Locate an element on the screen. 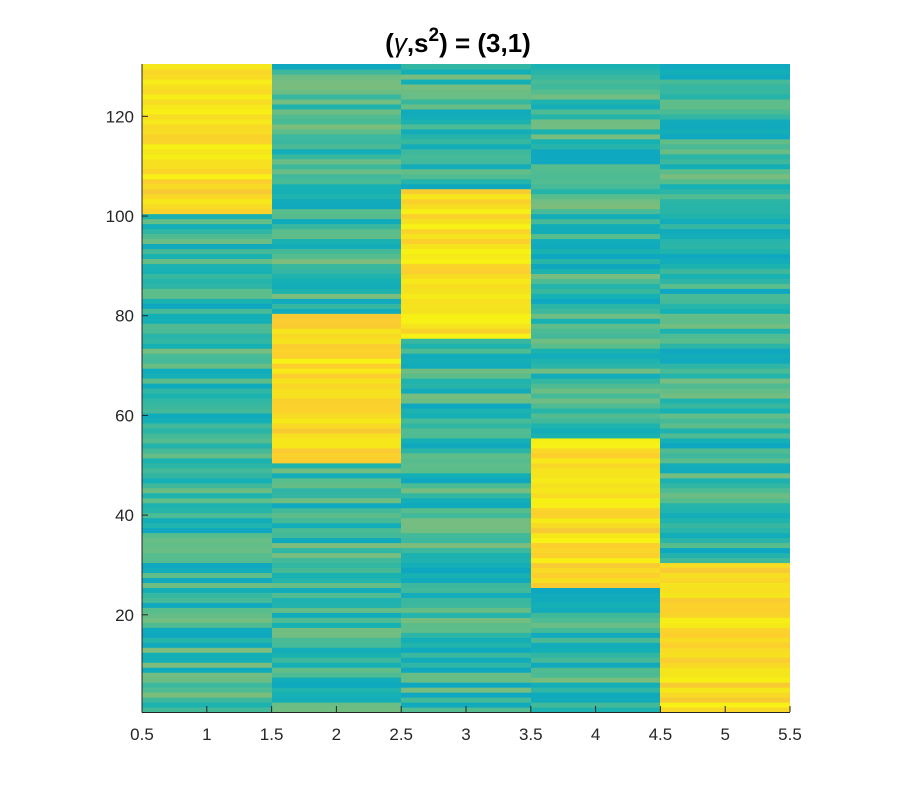 The image size is (900, 805). chart-title: (γ,s2) = (3,1) is located at coordinates (458, 41).